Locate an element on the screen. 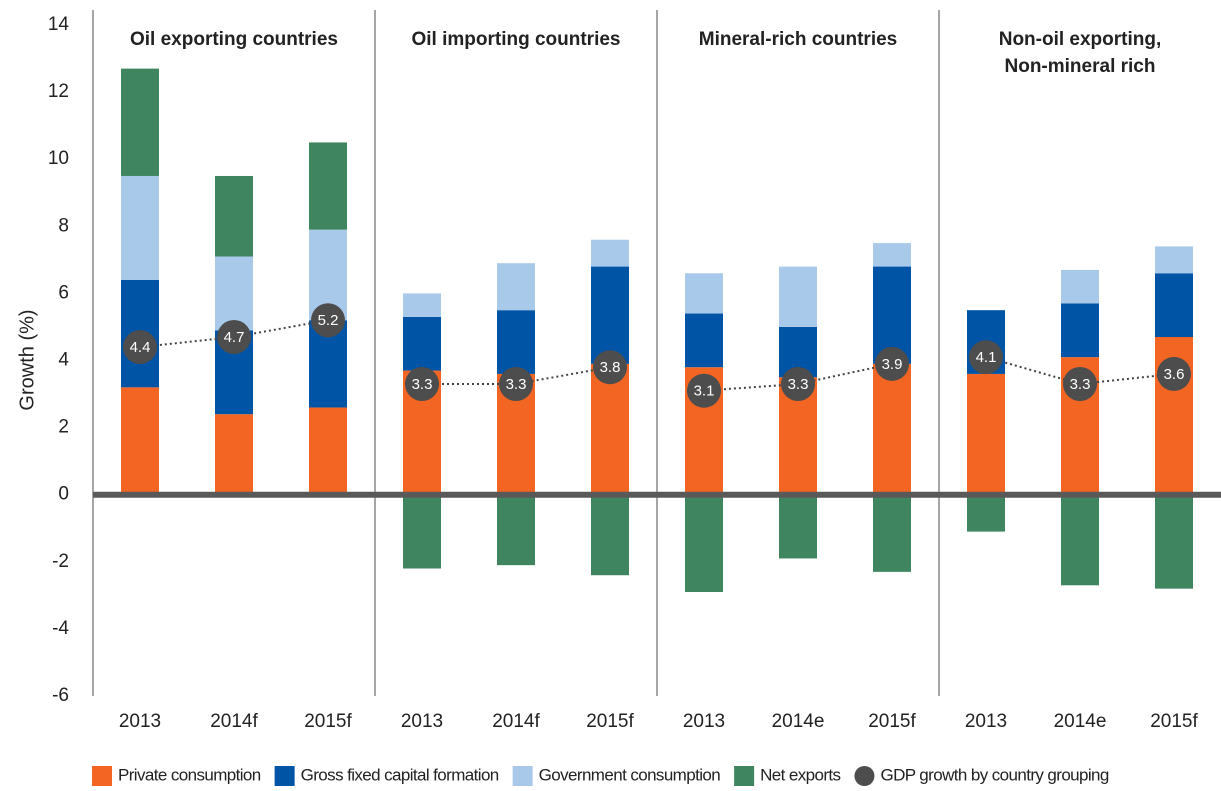  y-tick-label: 4 is located at coordinates (63, 360).